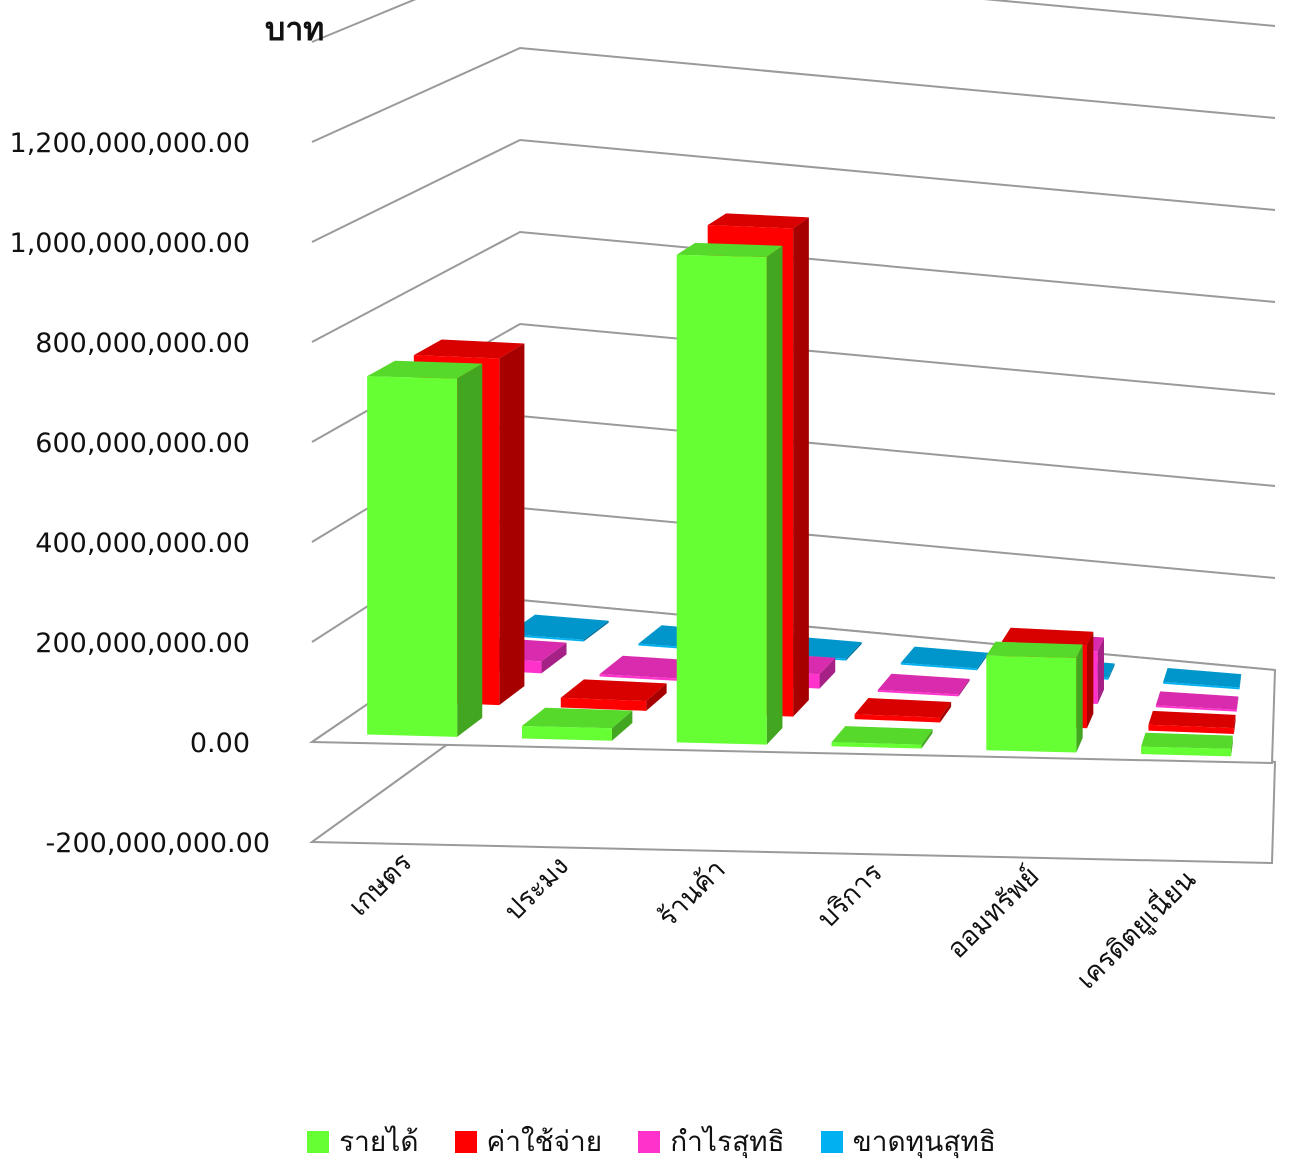 This screenshot has height=1165, width=1303. Describe the element at coordinates (544, 1141) in the screenshot. I see `legend-label: ค่าใช้จ่าย` at that location.